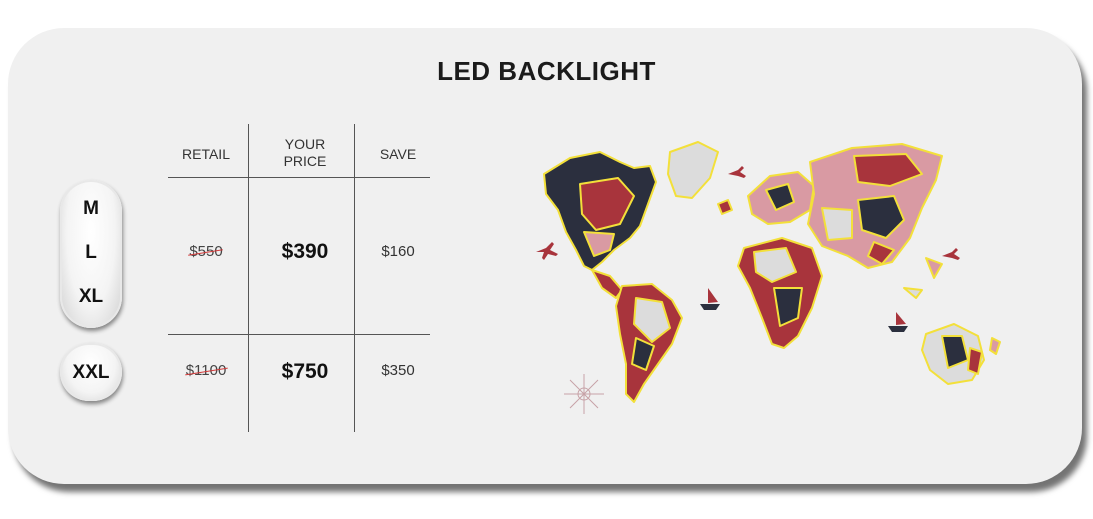  What do you see at coordinates (305, 371) in the screenshot?
I see `your-price-row2: $750` at bounding box center [305, 371].